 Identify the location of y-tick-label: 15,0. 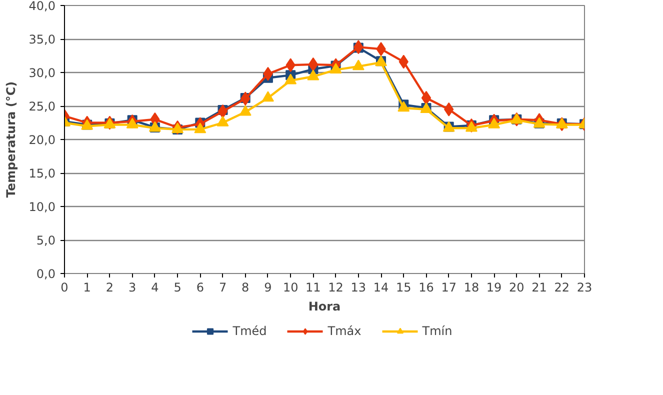
(42, 173).